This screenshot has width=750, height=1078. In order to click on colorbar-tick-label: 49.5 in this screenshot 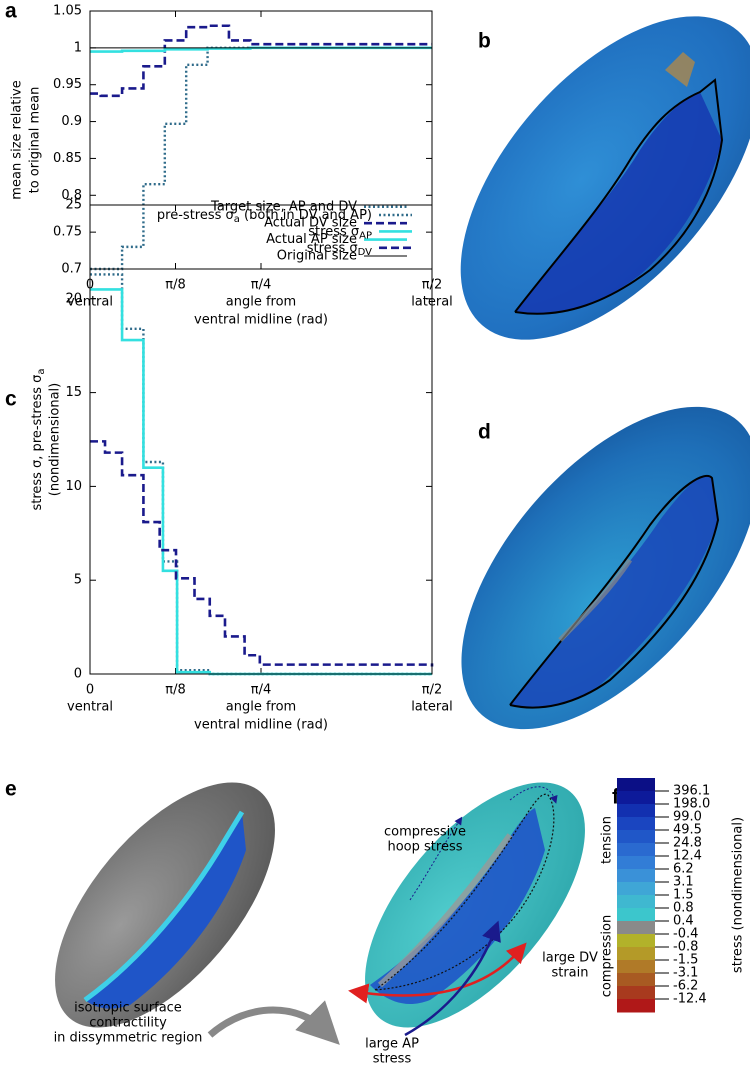, I will do `click(687, 830)`.